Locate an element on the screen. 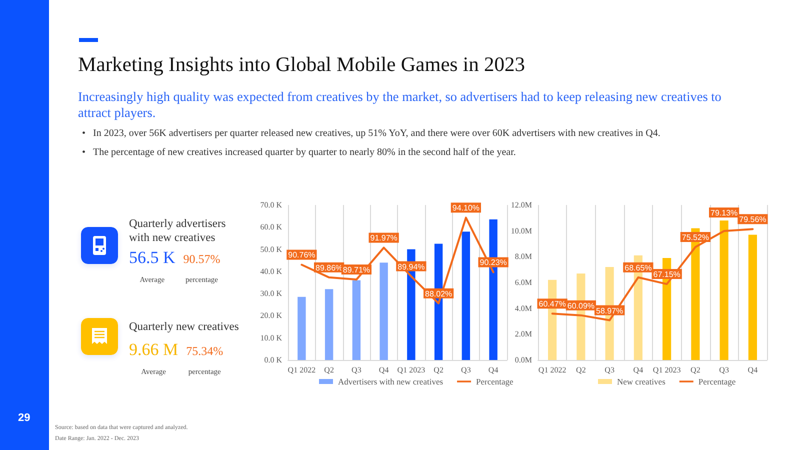 The image size is (800, 450). y-tick-label: 60.0 K is located at coordinates (271, 227).